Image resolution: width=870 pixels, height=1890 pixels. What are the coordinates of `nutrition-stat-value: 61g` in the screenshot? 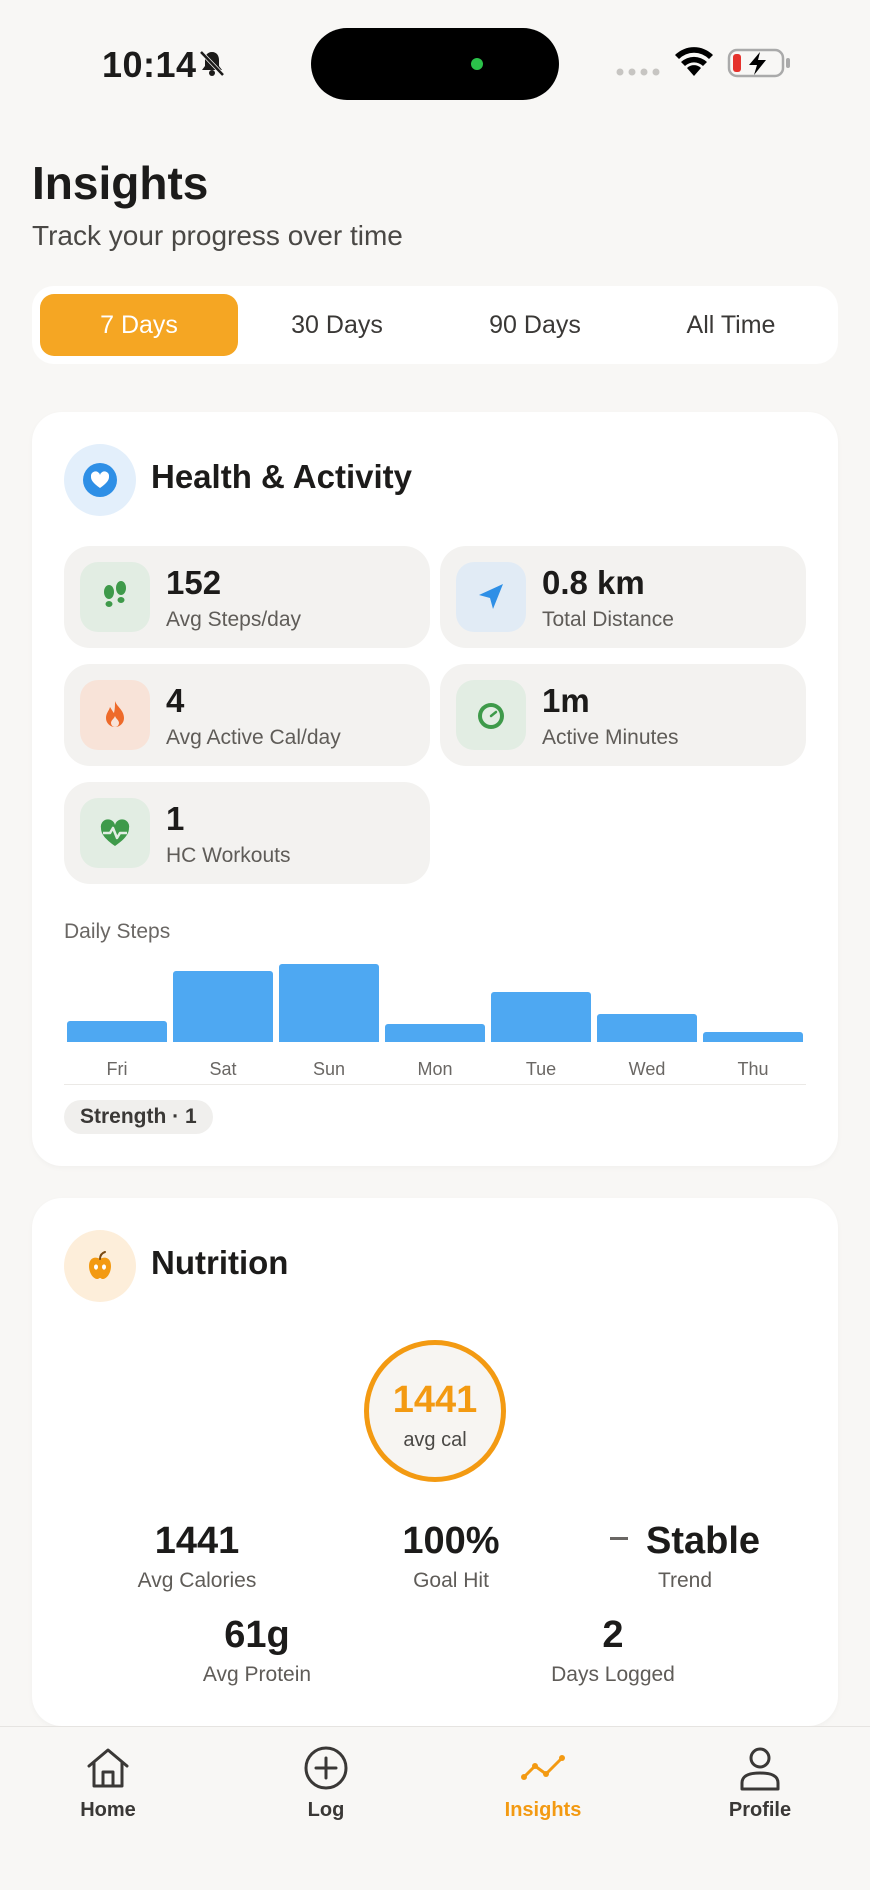 It's located at (257, 1635).